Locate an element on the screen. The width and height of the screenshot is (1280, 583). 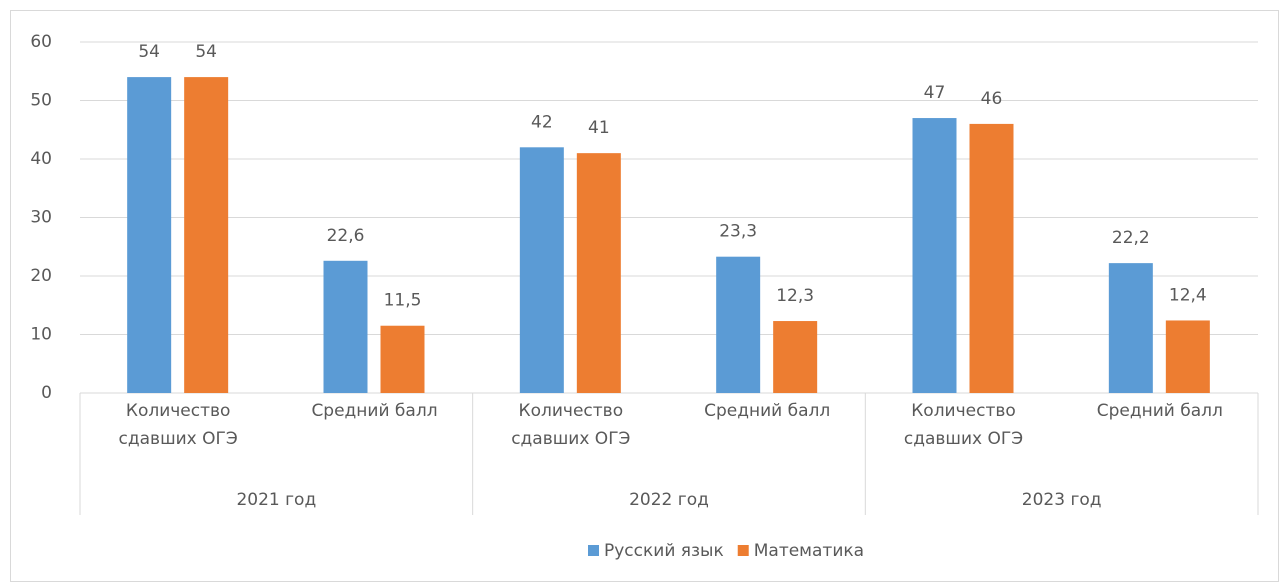
data-label: 12,3 is located at coordinates (795, 296).